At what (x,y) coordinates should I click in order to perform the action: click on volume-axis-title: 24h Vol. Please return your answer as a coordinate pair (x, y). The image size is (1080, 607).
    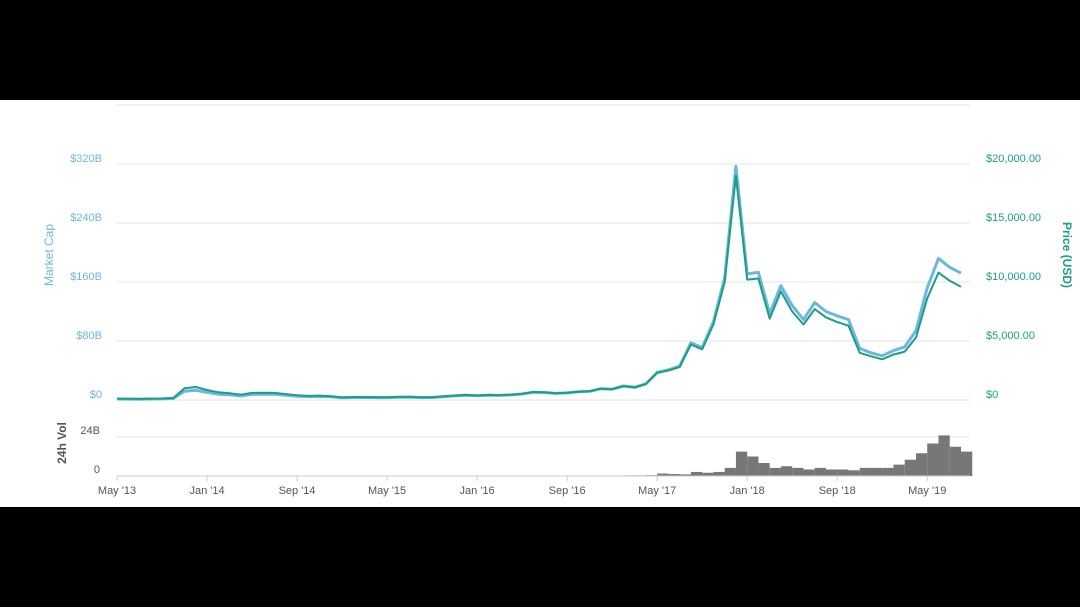
    Looking at the image, I should click on (62, 443).